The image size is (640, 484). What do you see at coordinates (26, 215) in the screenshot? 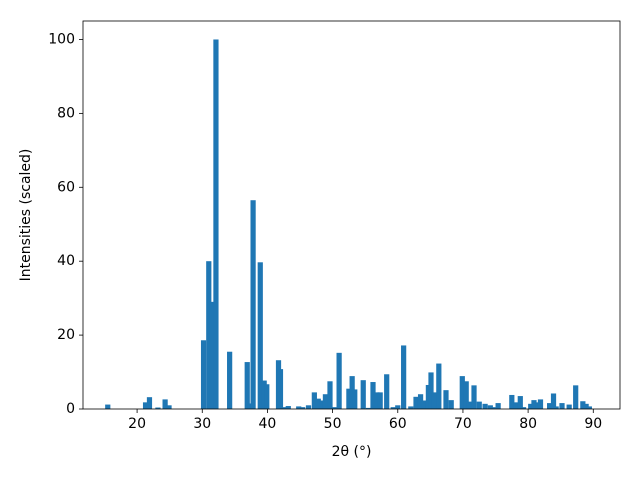
I see `y-axis-label: Intensities (scaled)` at bounding box center [26, 215].